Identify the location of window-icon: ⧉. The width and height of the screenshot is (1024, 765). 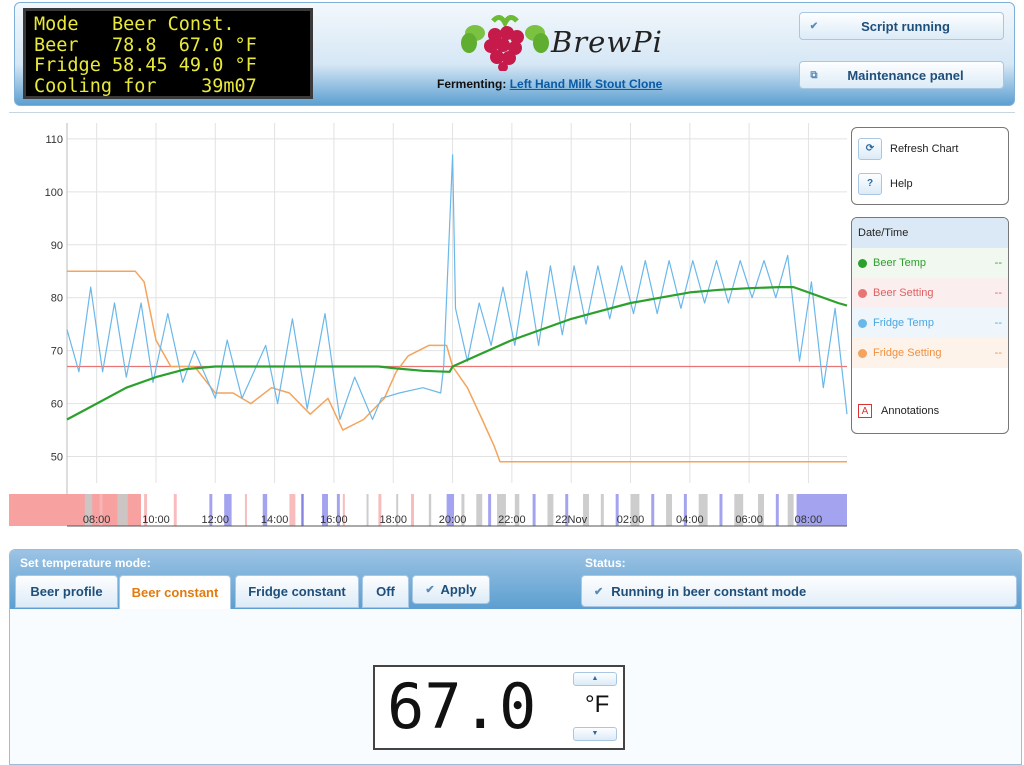
(814, 75).